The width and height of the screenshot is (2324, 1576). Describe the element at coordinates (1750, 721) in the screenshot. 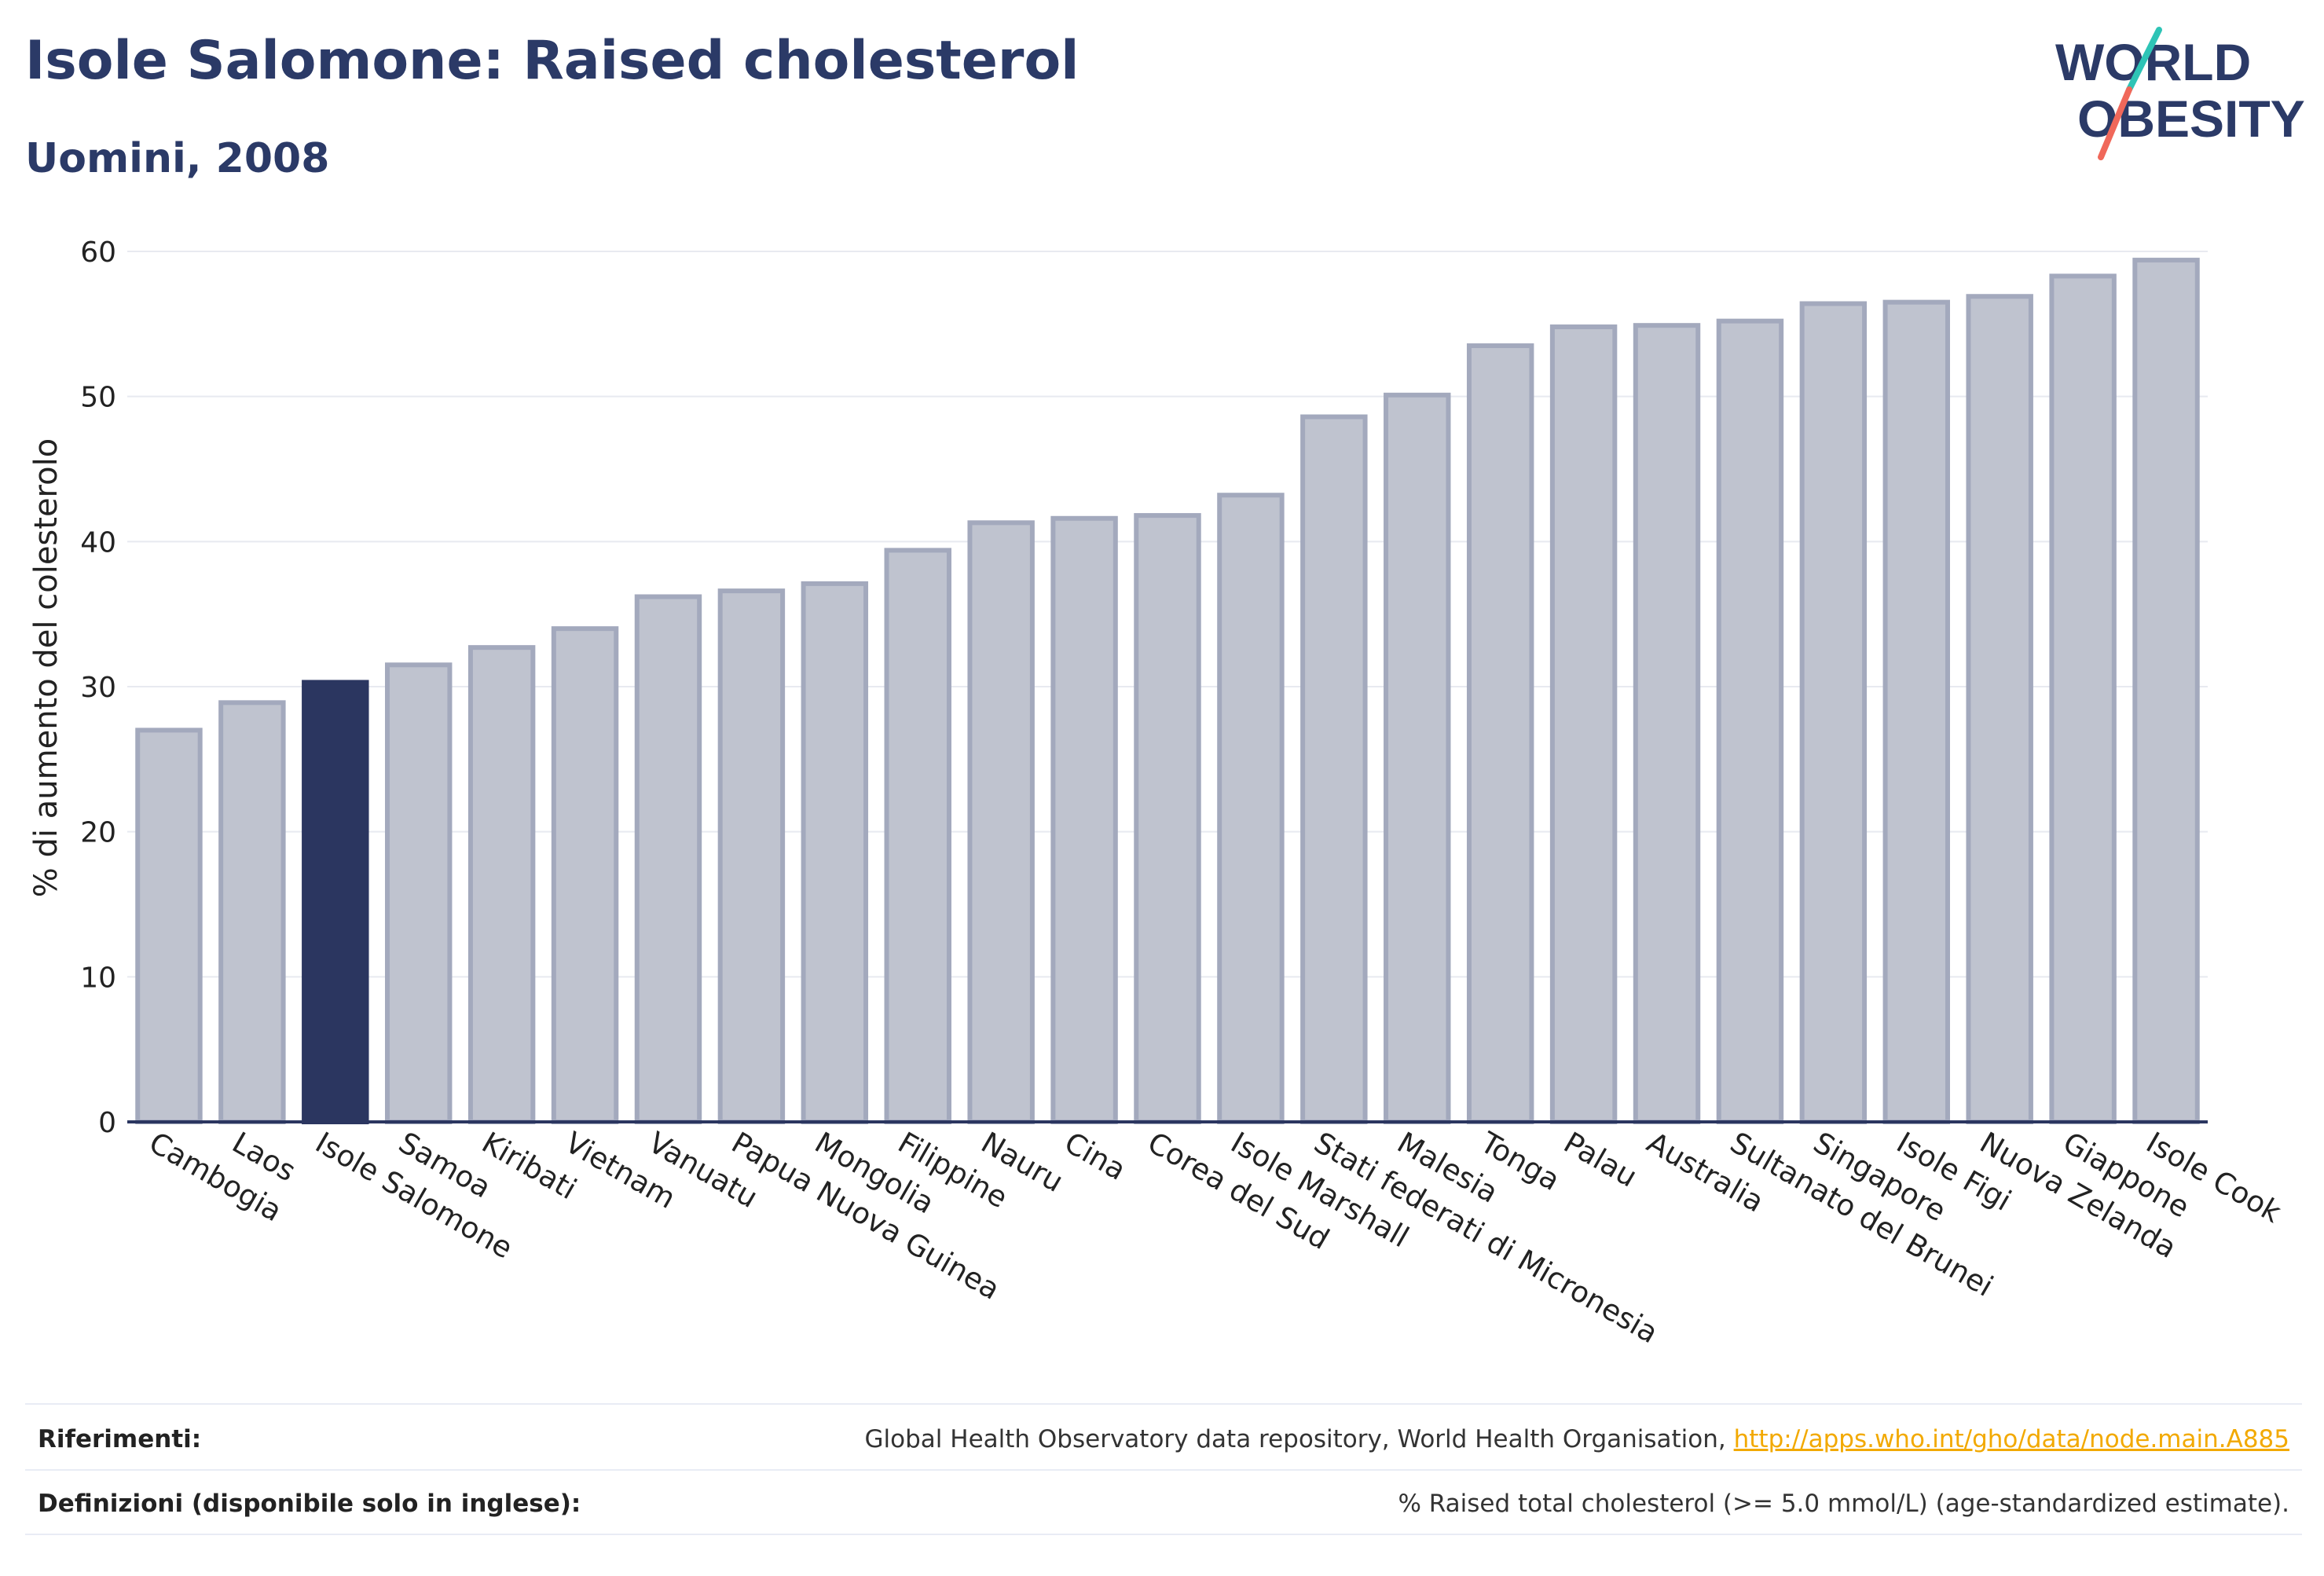

I see `bar-sultanato-del-brunei` at that location.